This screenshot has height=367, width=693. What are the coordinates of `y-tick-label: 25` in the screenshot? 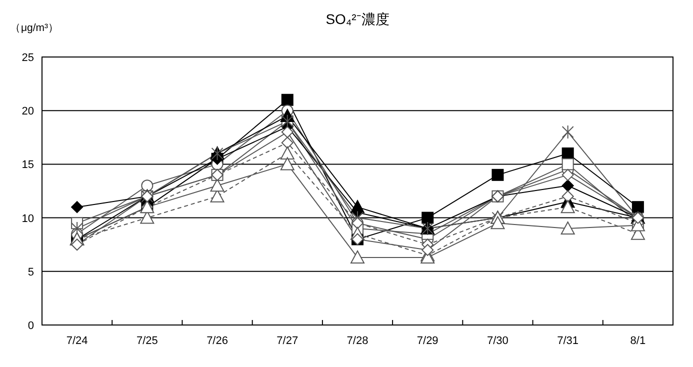 It's located at (28, 58).